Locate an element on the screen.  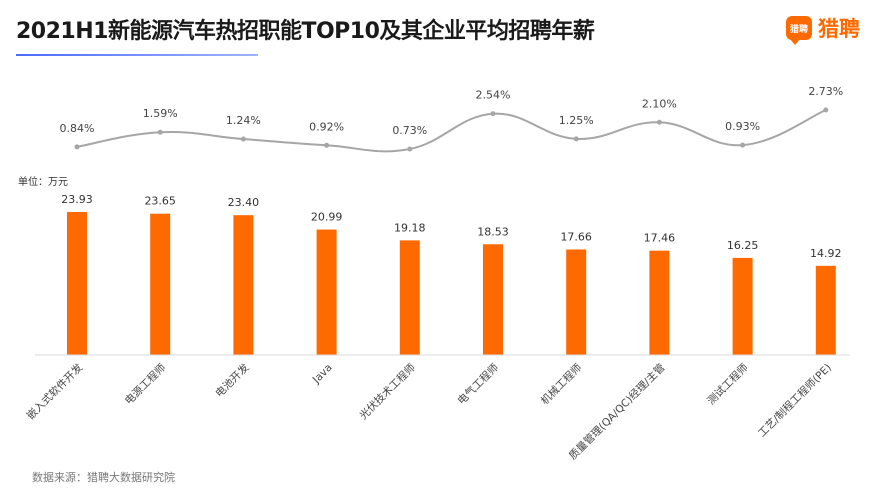
bar-value-label-9: 14.92 is located at coordinates (826, 253).